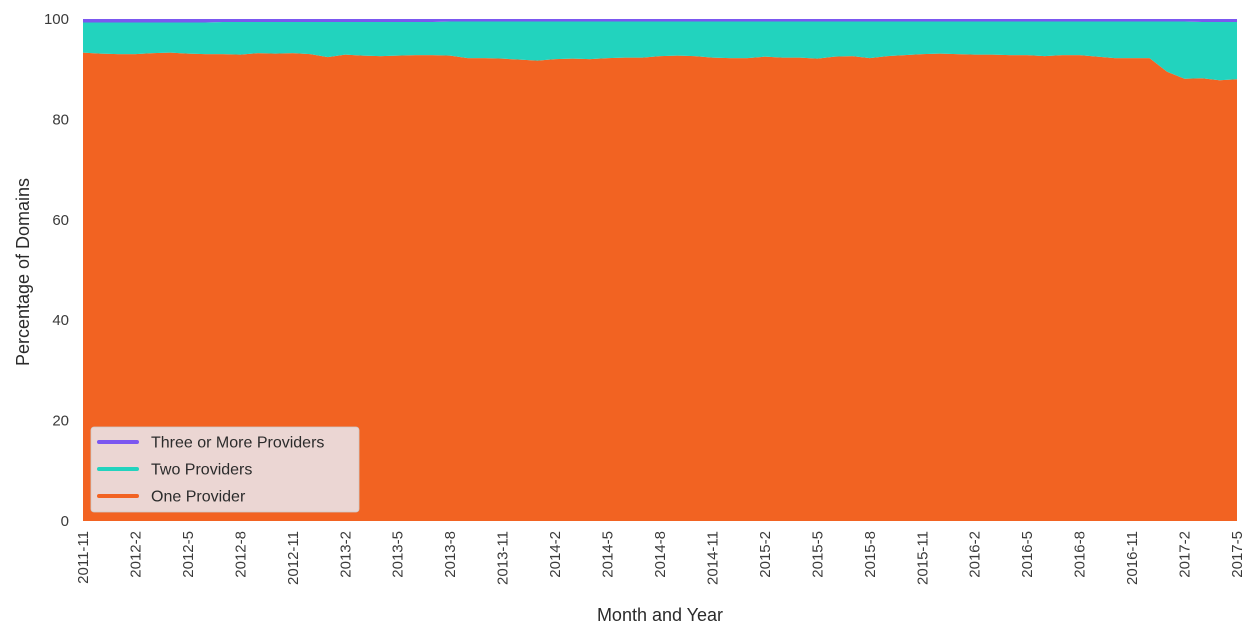  I want to click on x-tick-label: 2014-8, so click(660, 554).